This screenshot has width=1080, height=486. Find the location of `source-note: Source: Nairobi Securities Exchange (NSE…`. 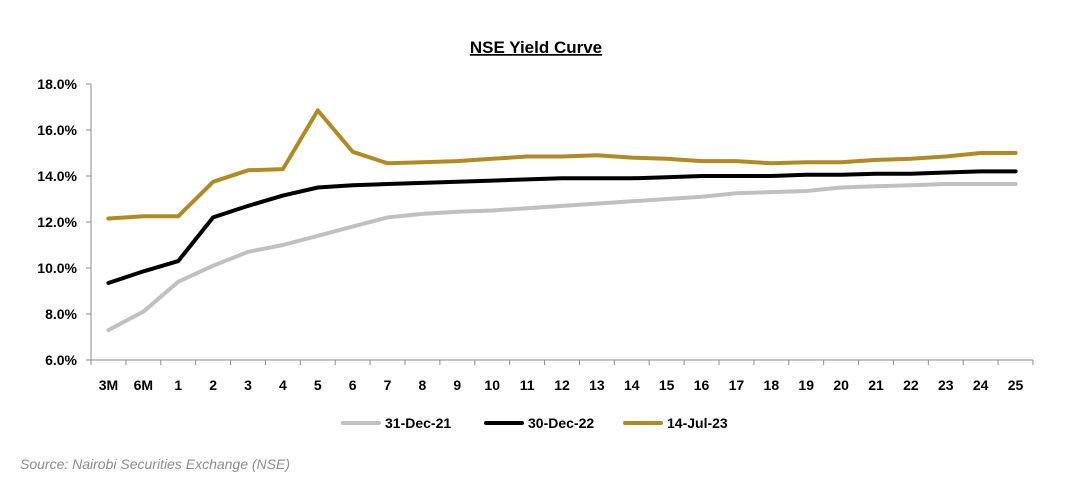

source-note: Source: Nairobi Securities Exchange (NSE… is located at coordinates (155, 464).